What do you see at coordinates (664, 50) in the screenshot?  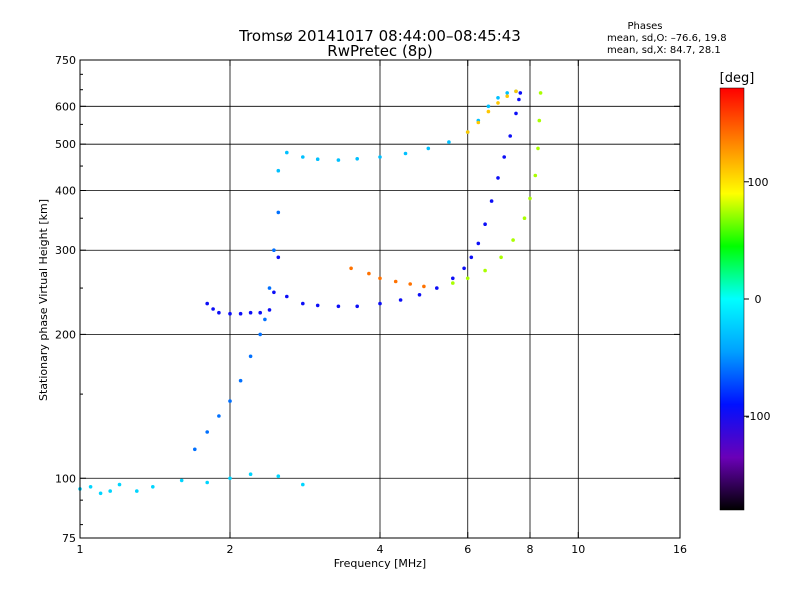 I see `stats-x-mode: mean, sd,X: 84.7, 28.1` at bounding box center [664, 50].